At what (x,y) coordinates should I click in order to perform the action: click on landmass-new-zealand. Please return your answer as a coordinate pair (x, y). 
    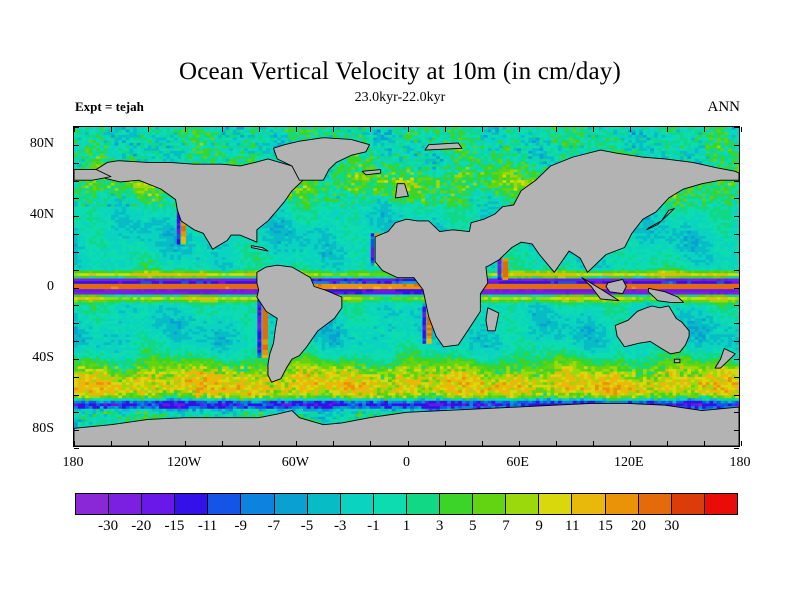
    Looking at the image, I should click on (725, 358).